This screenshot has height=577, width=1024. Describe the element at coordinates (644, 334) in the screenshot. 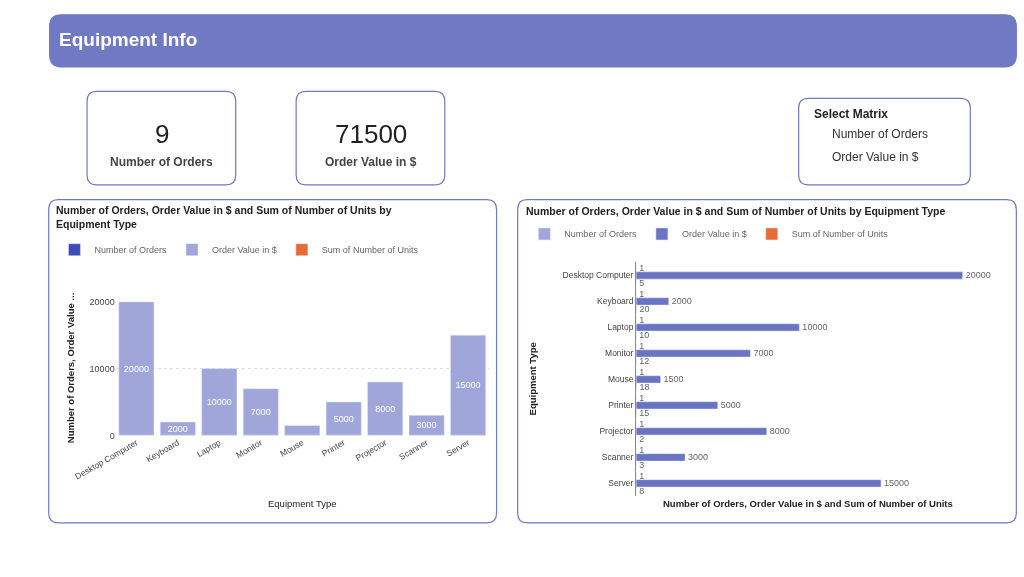

I see `data-label: 10` at that location.